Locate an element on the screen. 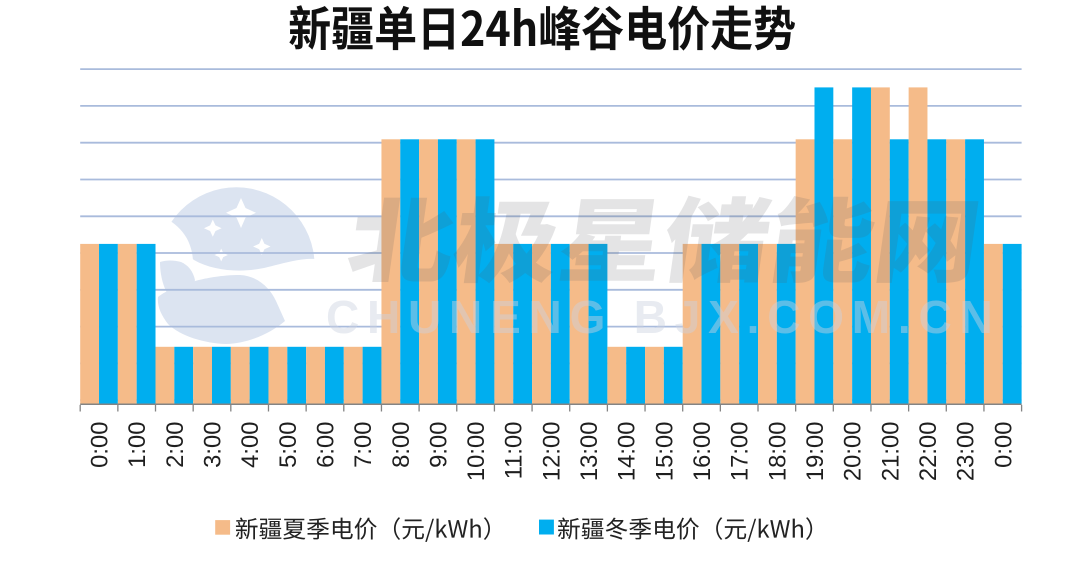 The height and width of the screenshot is (574, 1071). svg-text: 12:00 is located at coordinates (551, 452).